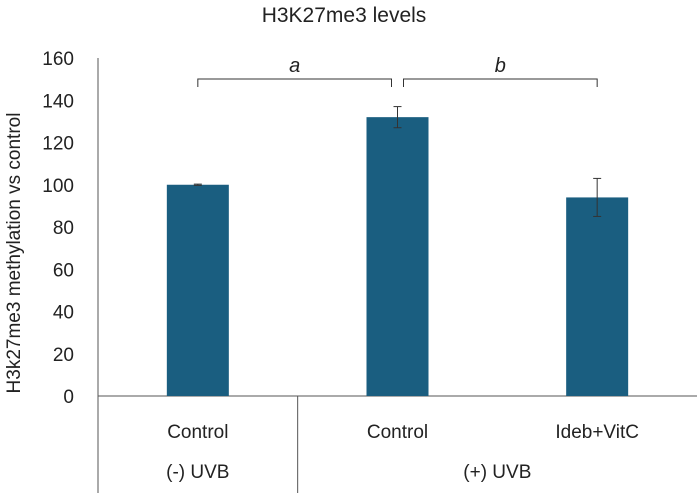  What do you see at coordinates (197, 472) in the screenshot?
I see `x-group-label: (-) UVB` at bounding box center [197, 472].